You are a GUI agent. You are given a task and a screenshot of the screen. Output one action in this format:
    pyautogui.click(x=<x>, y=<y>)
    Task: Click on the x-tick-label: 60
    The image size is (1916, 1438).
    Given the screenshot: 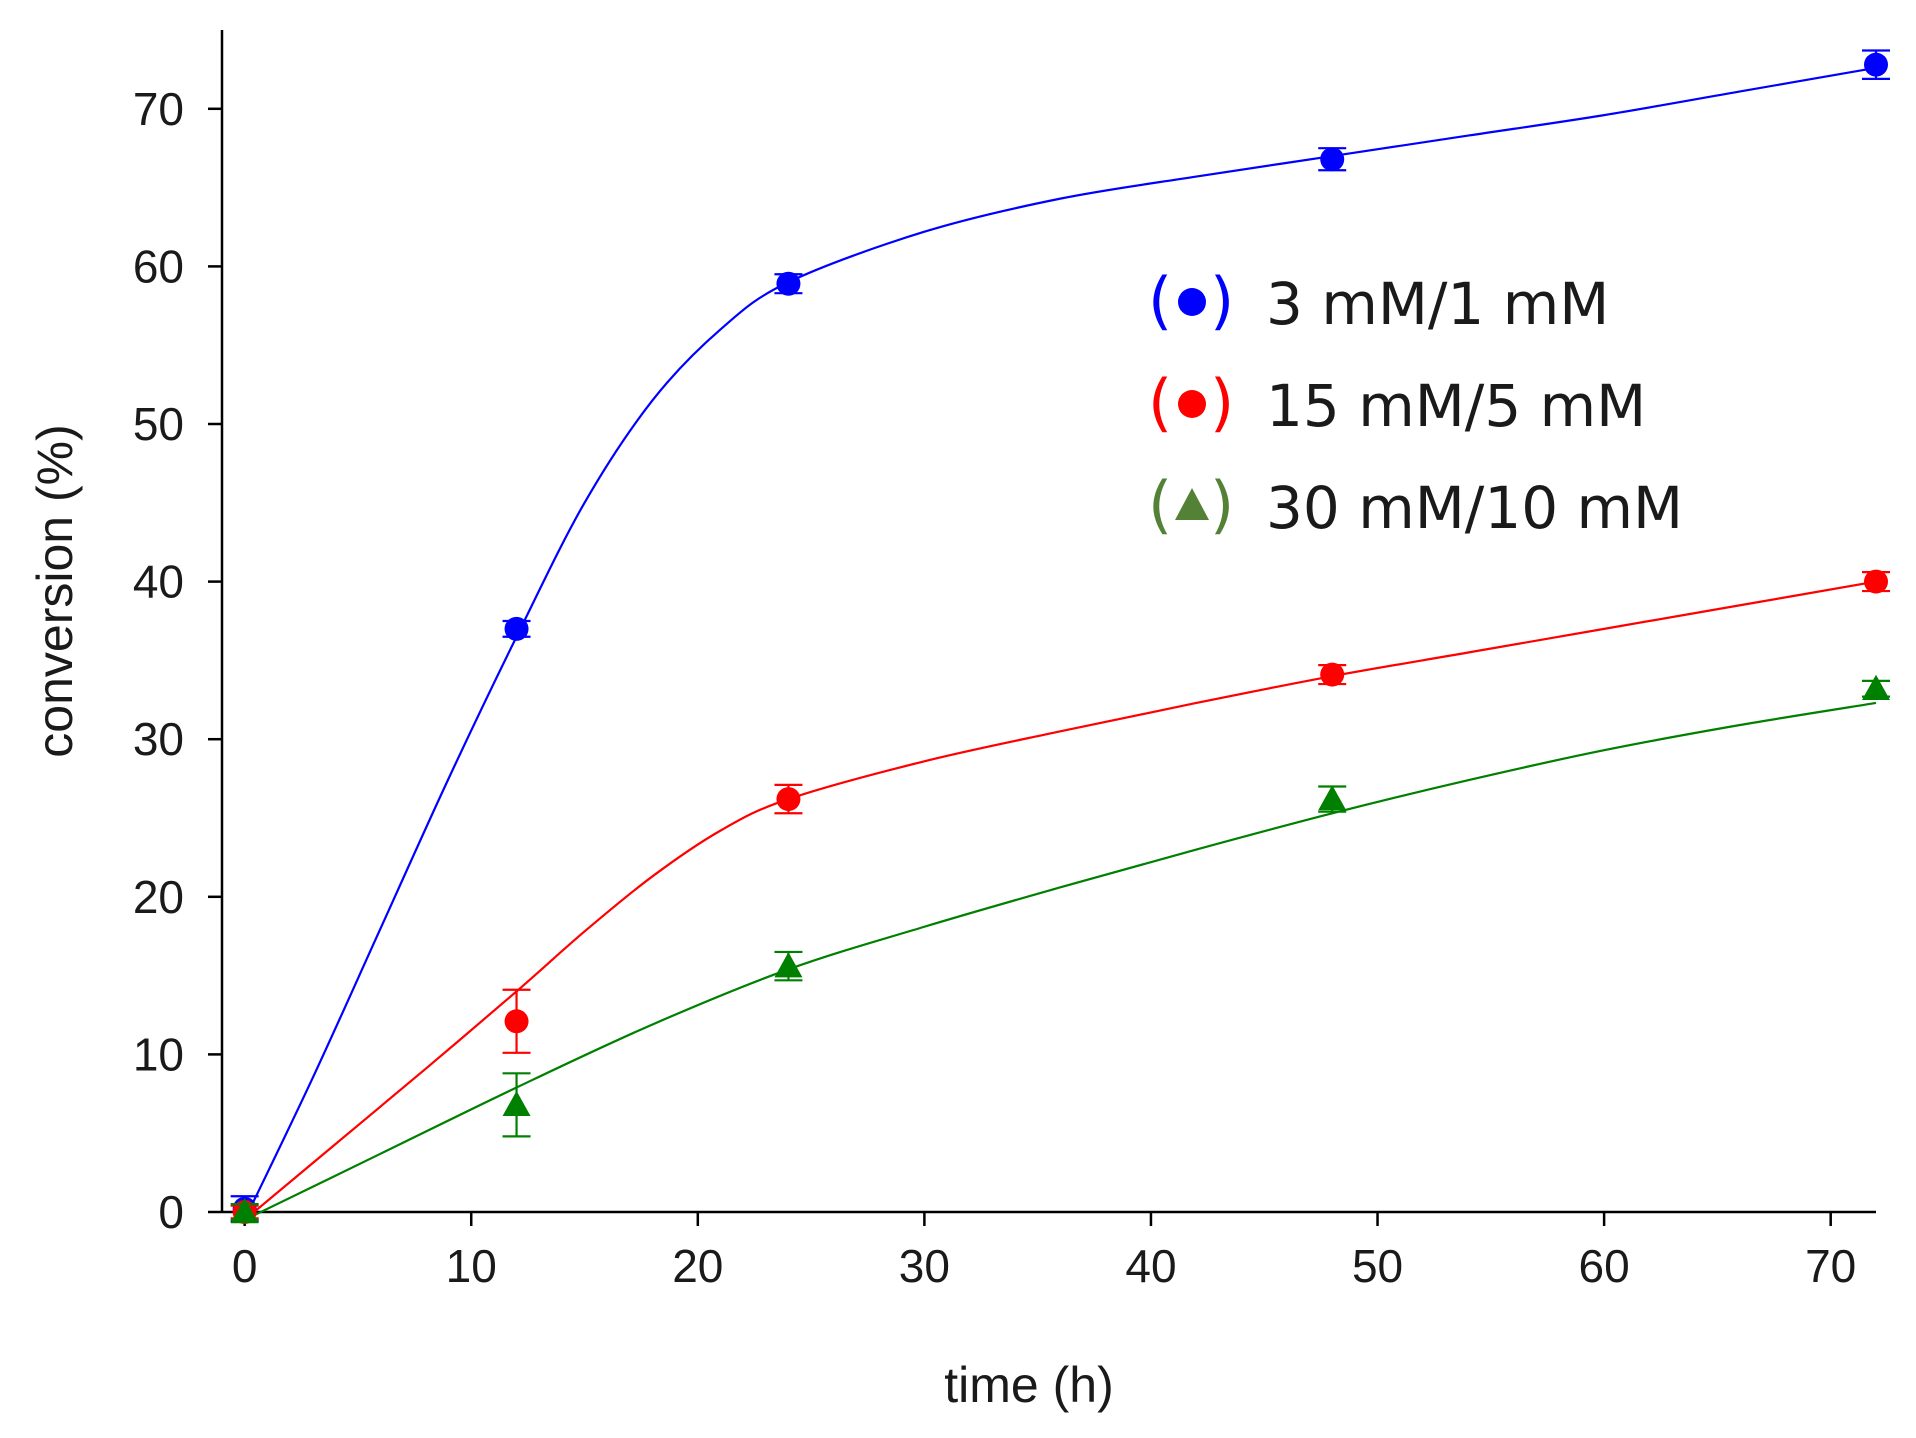 What is the action you would take?
    pyautogui.click(x=1604, y=1266)
    